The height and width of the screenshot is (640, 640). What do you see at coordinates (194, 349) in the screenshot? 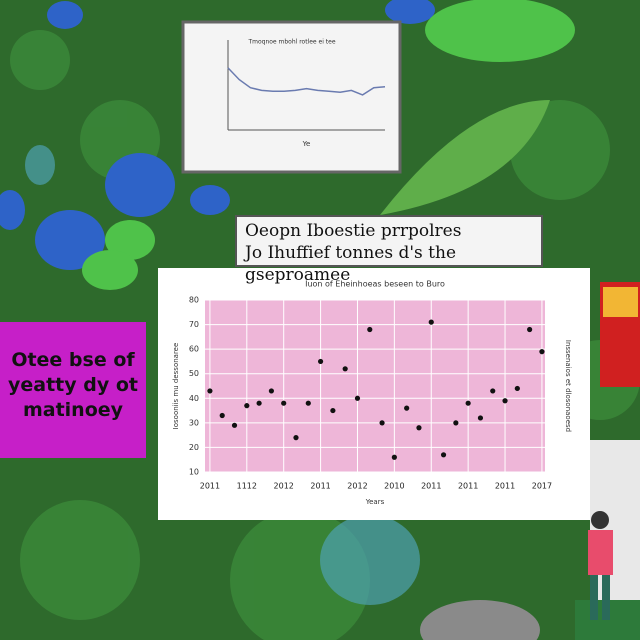
I see `y-tick-label: 60` at bounding box center [194, 349].